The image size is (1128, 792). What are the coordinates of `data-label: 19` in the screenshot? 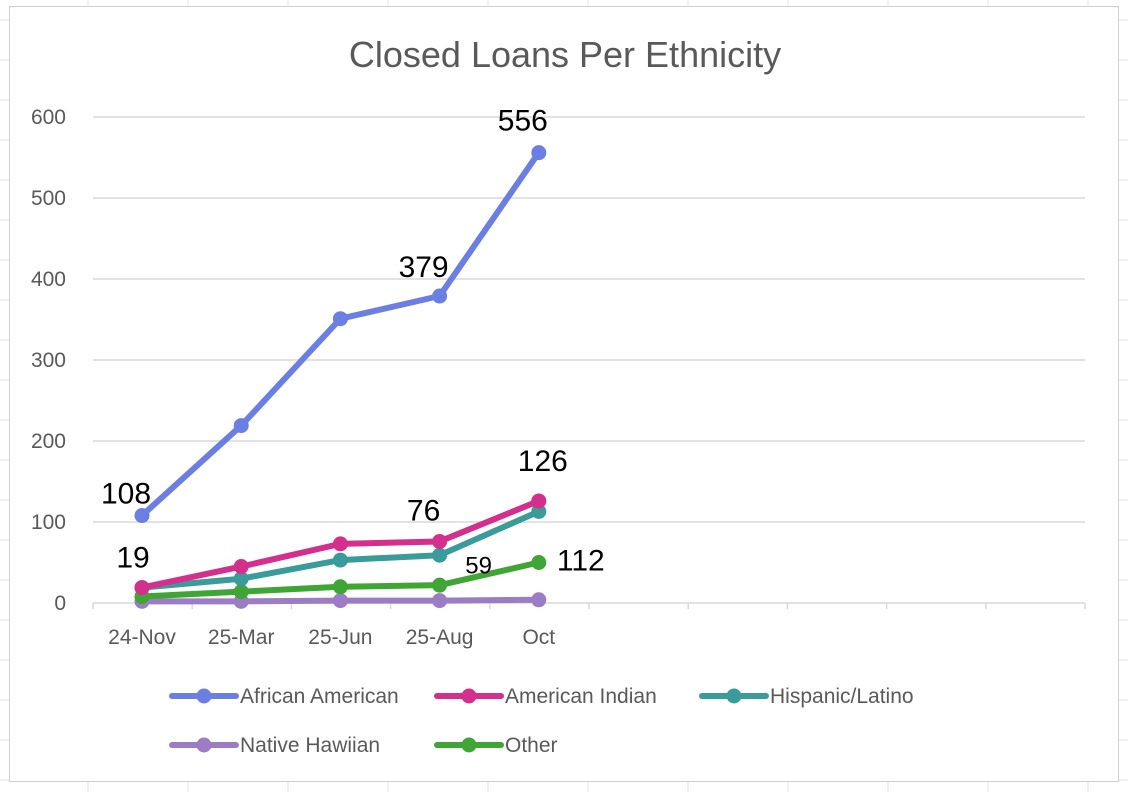 It's located at (132, 558).